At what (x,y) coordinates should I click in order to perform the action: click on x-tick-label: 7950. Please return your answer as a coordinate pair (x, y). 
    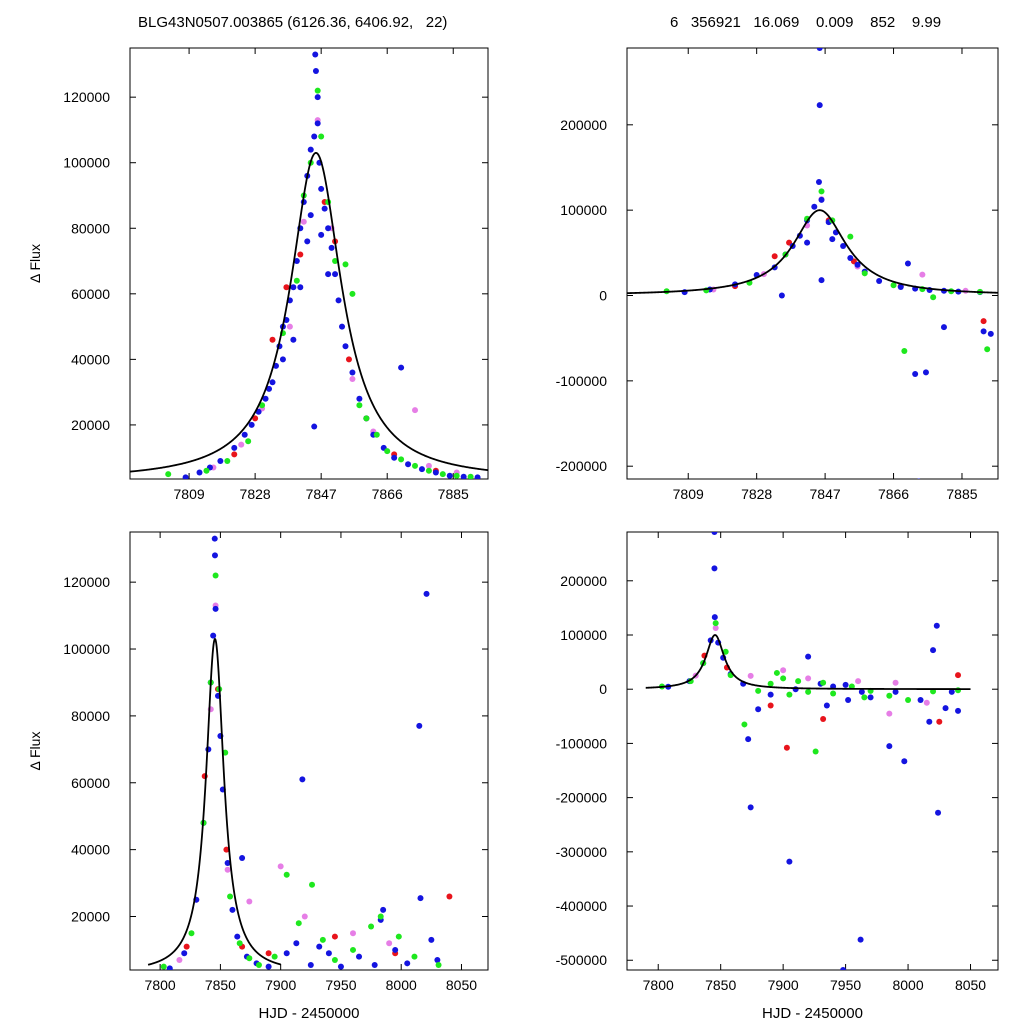
    Looking at the image, I should click on (340, 985).